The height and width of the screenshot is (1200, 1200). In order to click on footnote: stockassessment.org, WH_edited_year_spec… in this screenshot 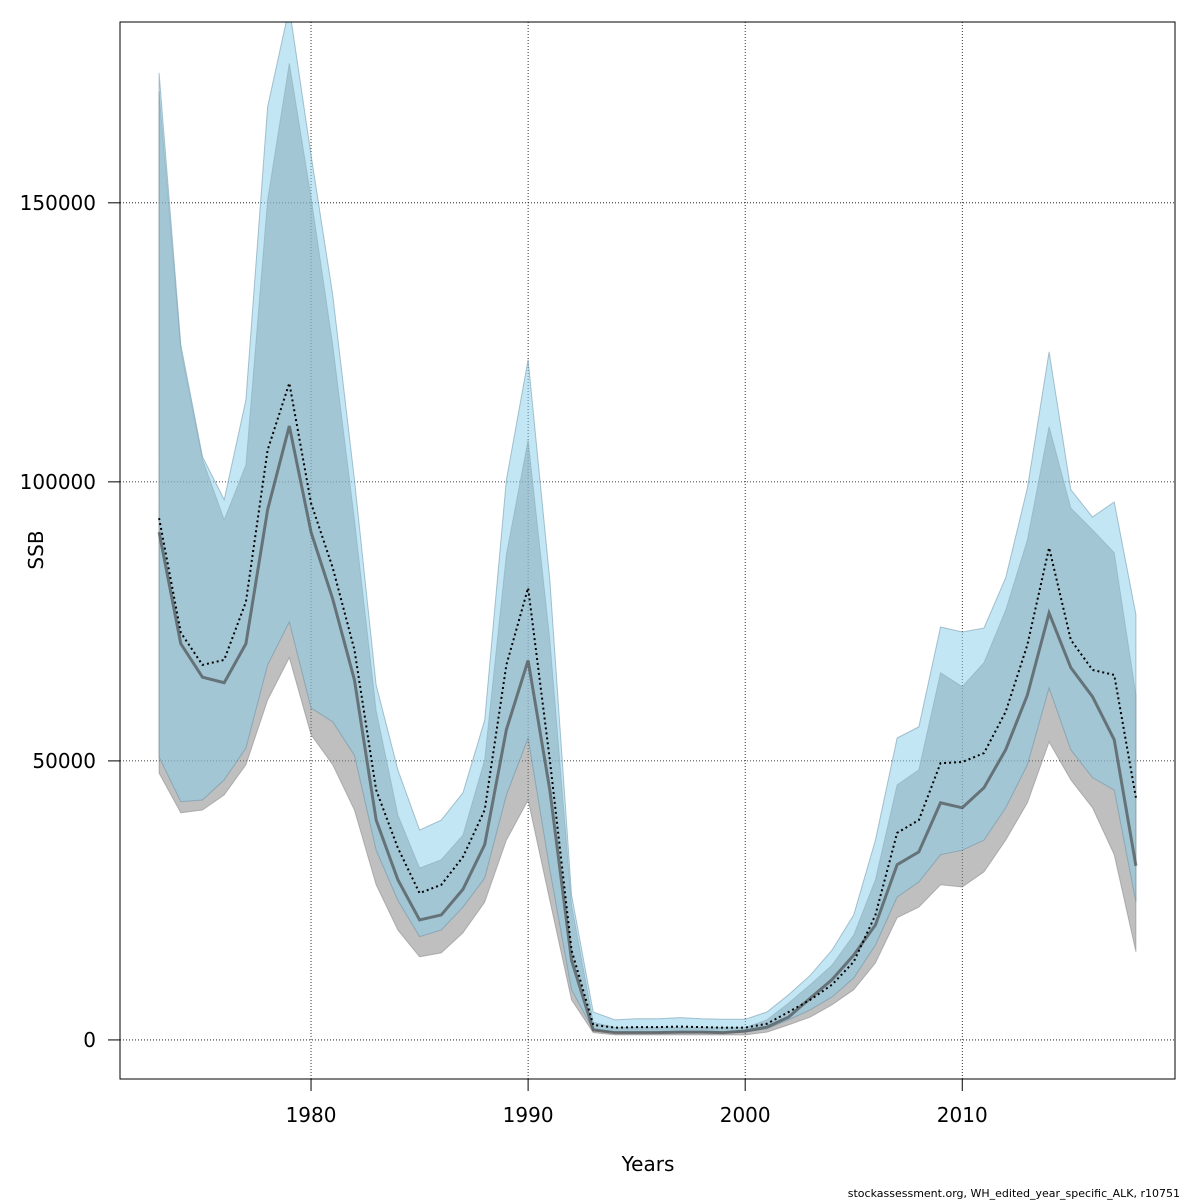, I will do `click(1014, 1193)`.